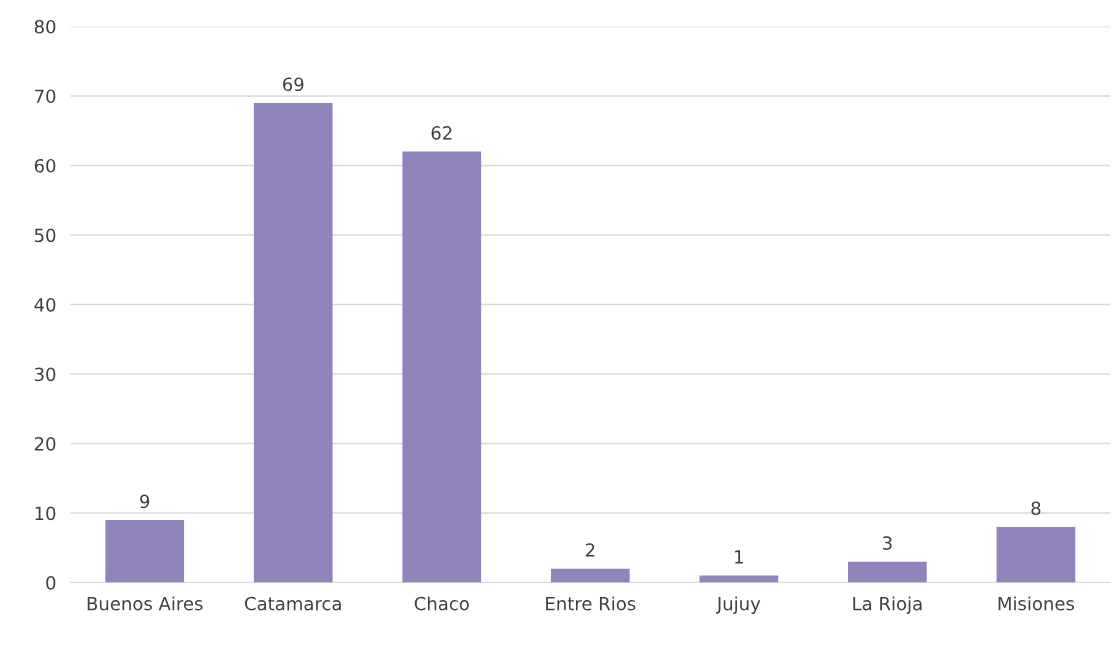  I want to click on x-tick-label: Entre Rios, so click(591, 603).